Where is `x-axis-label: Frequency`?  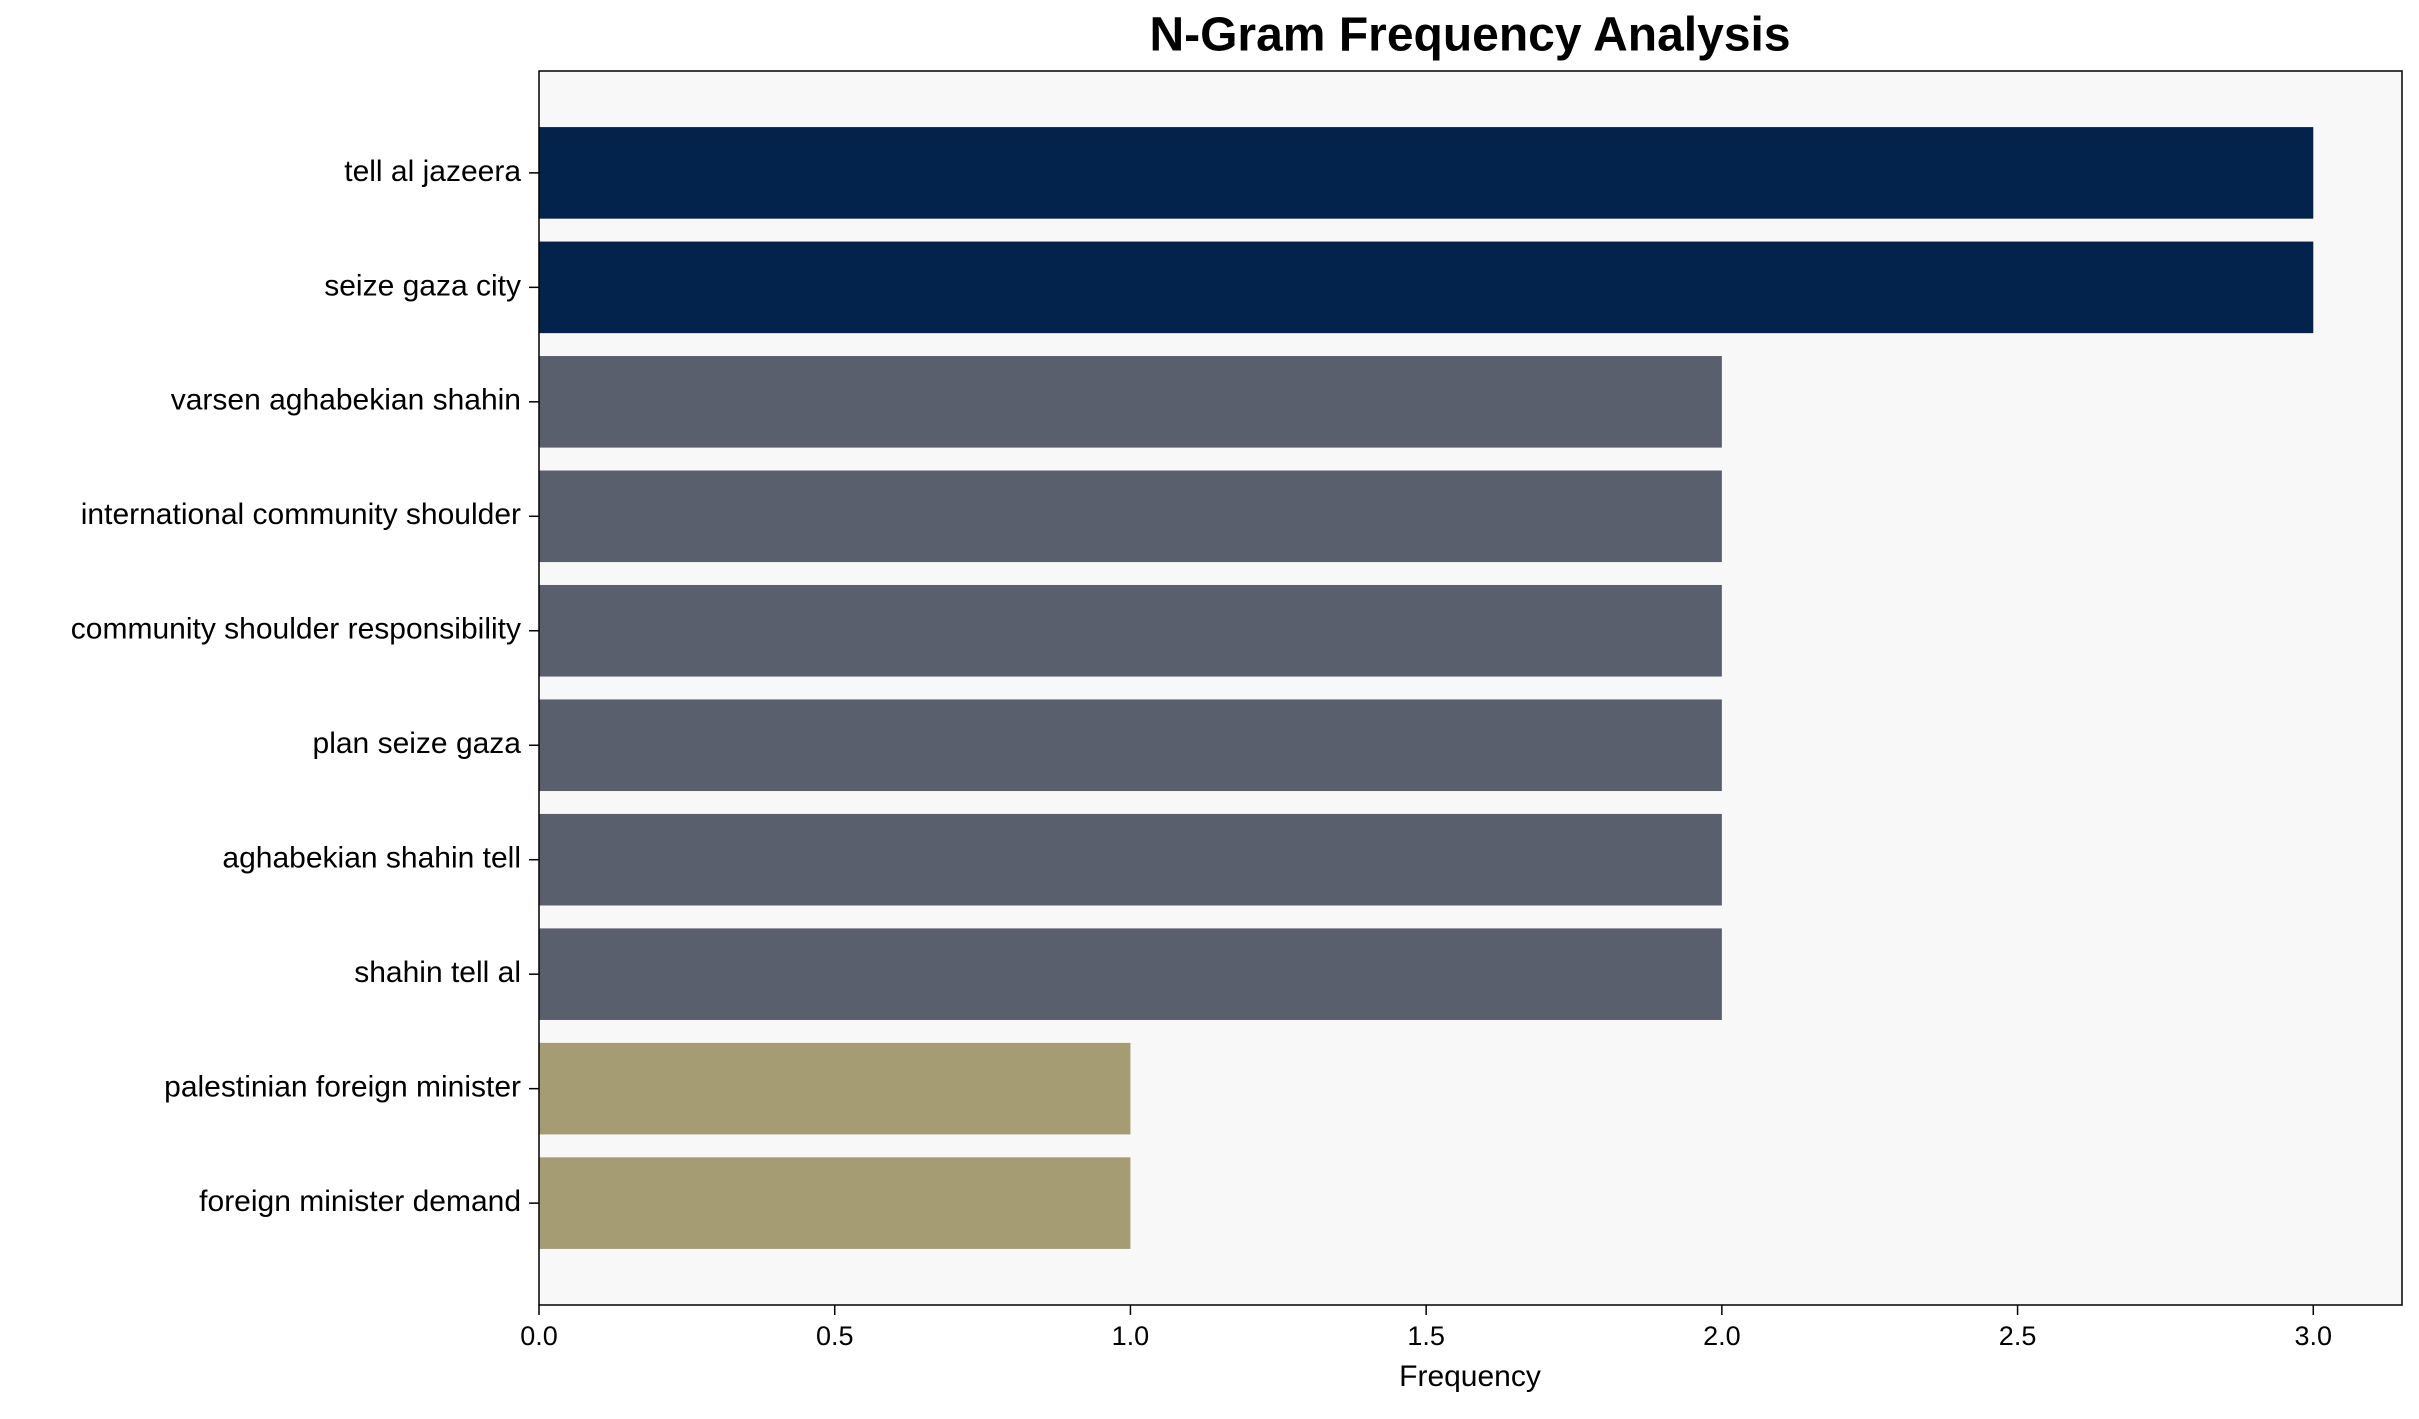 x-axis-label: Frequency is located at coordinates (1470, 1376).